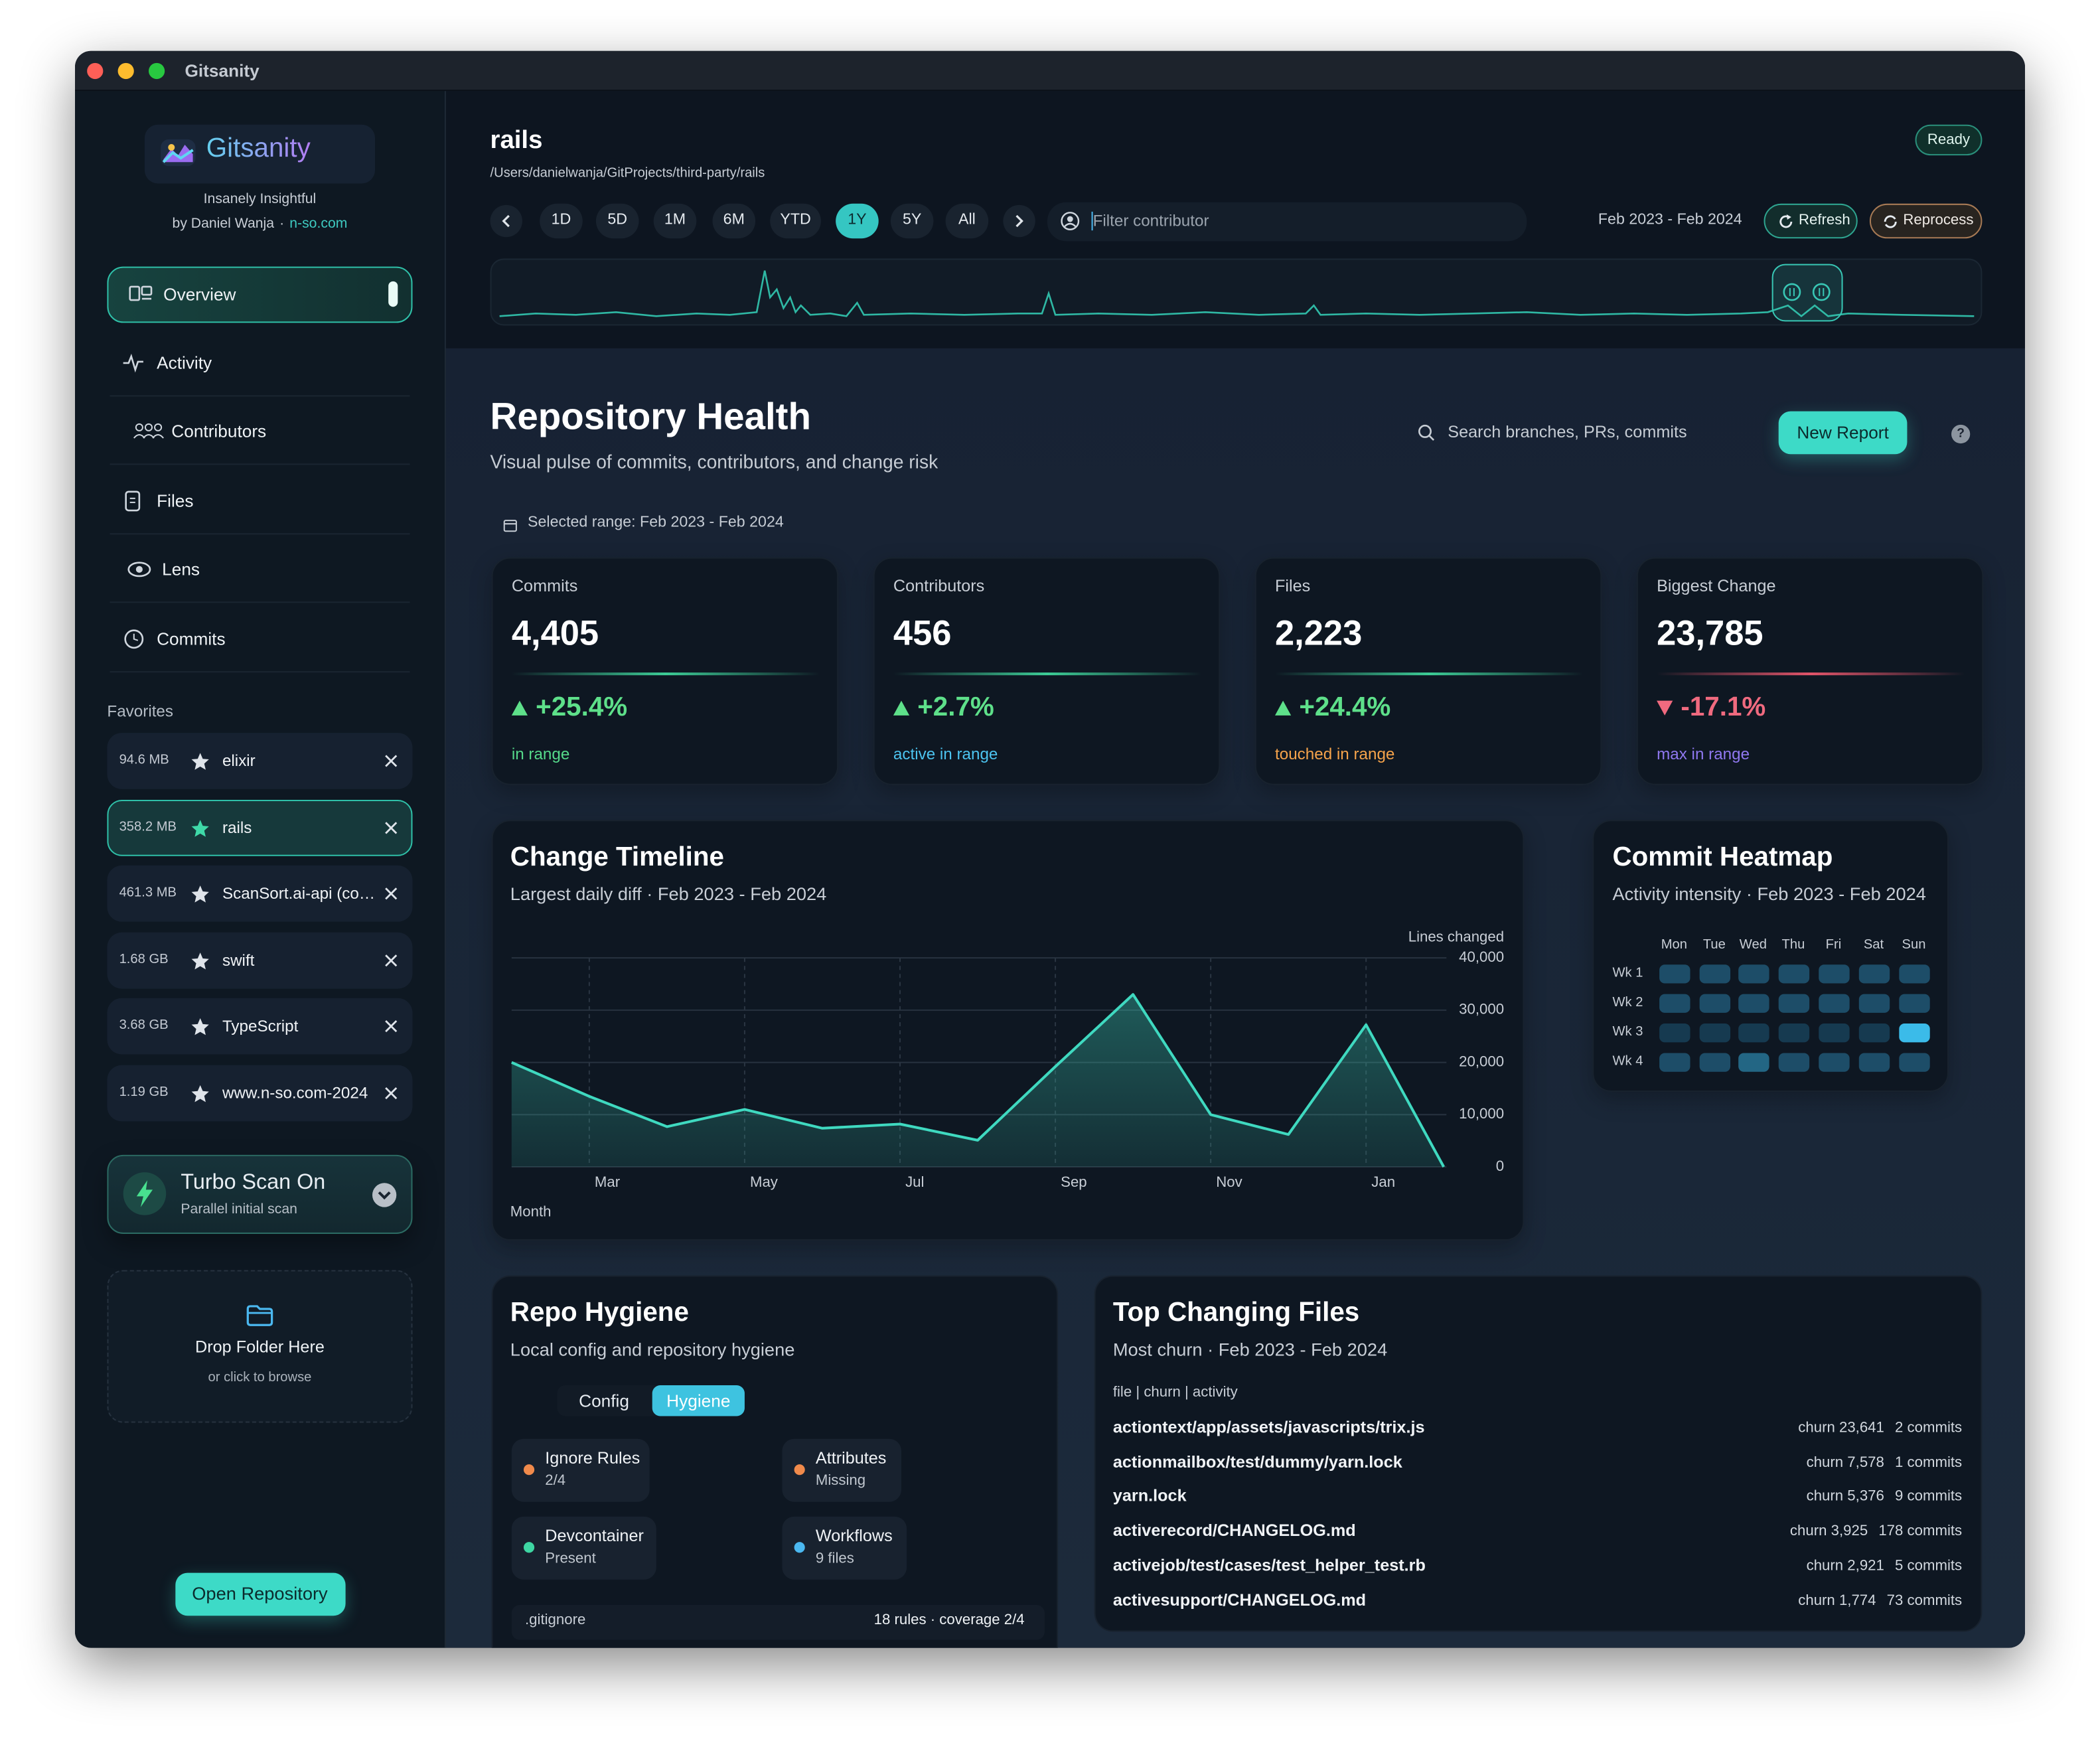  I want to click on refresh-label: Refresh, so click(1824, 220).